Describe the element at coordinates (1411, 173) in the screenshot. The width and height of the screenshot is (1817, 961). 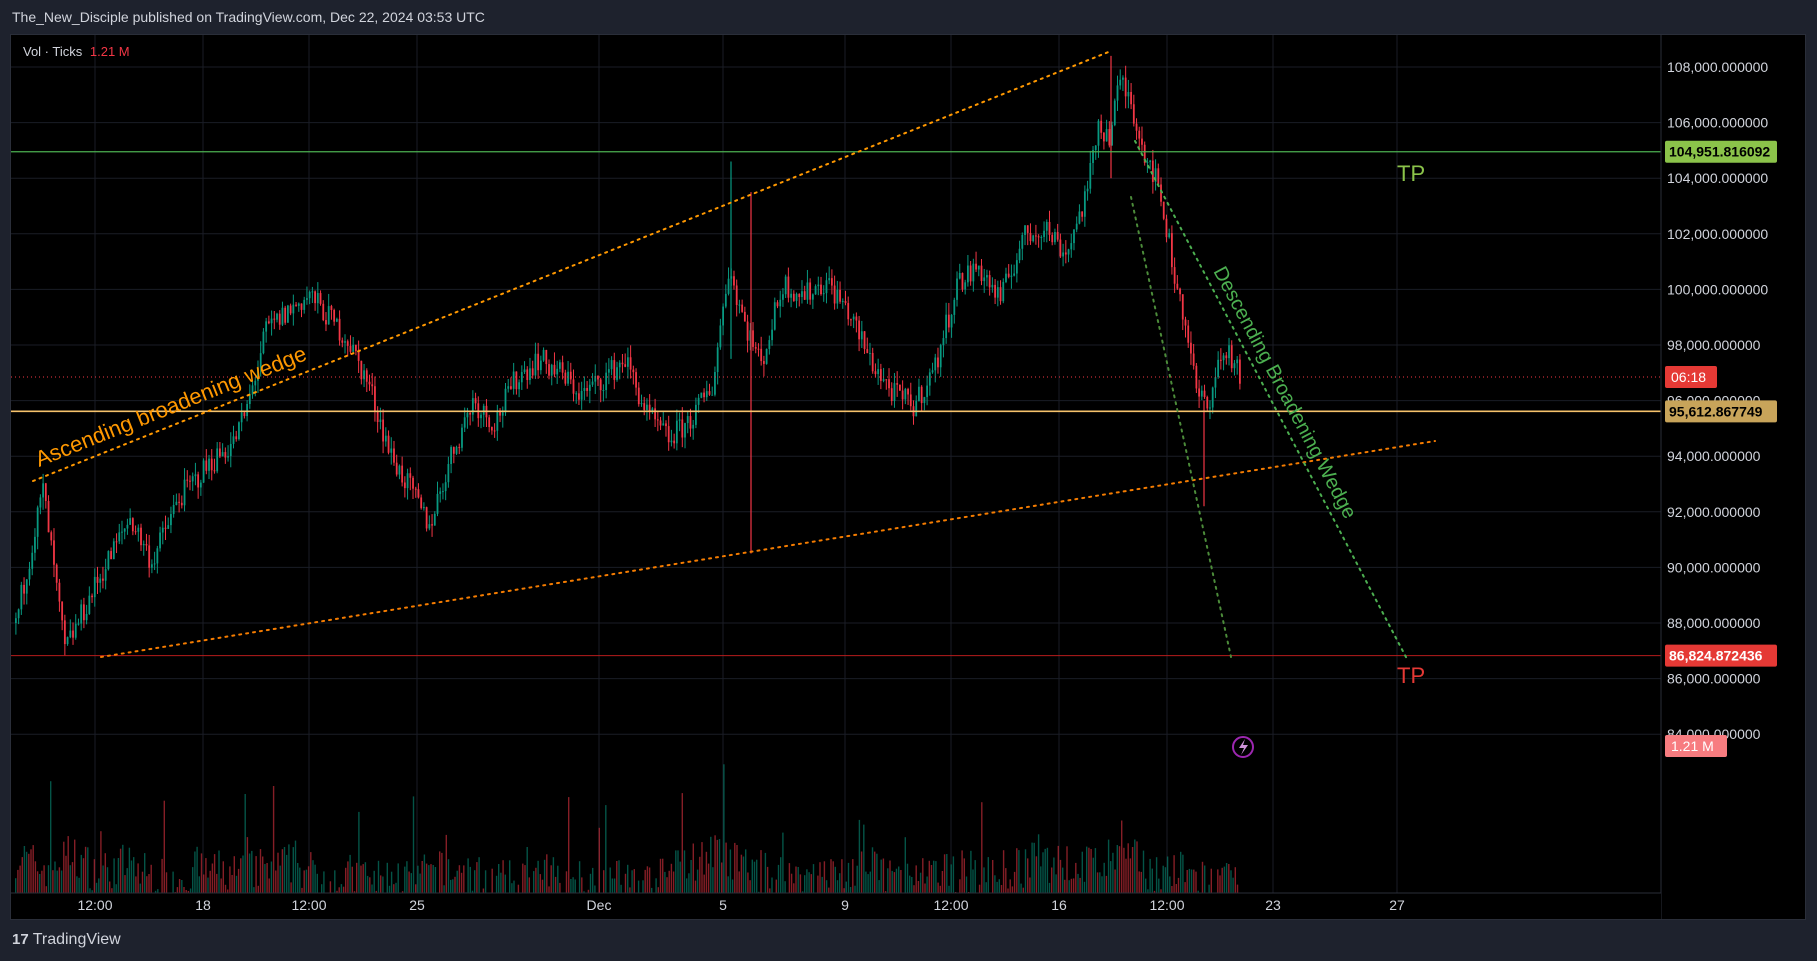
I see `tp-upper-tag: TP` at that location.